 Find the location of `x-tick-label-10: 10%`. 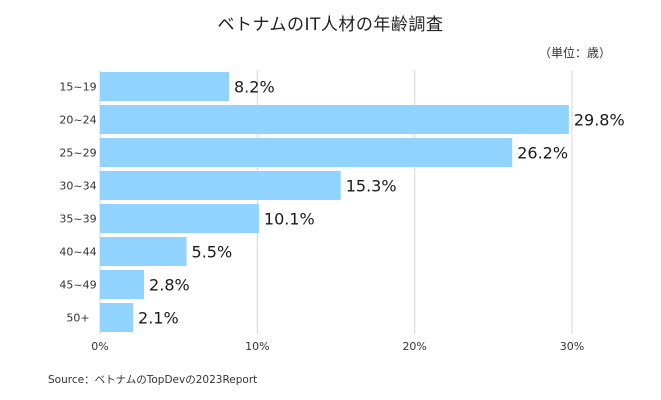

x-tick-label-10: 10% is located at coordinates (257, 346).